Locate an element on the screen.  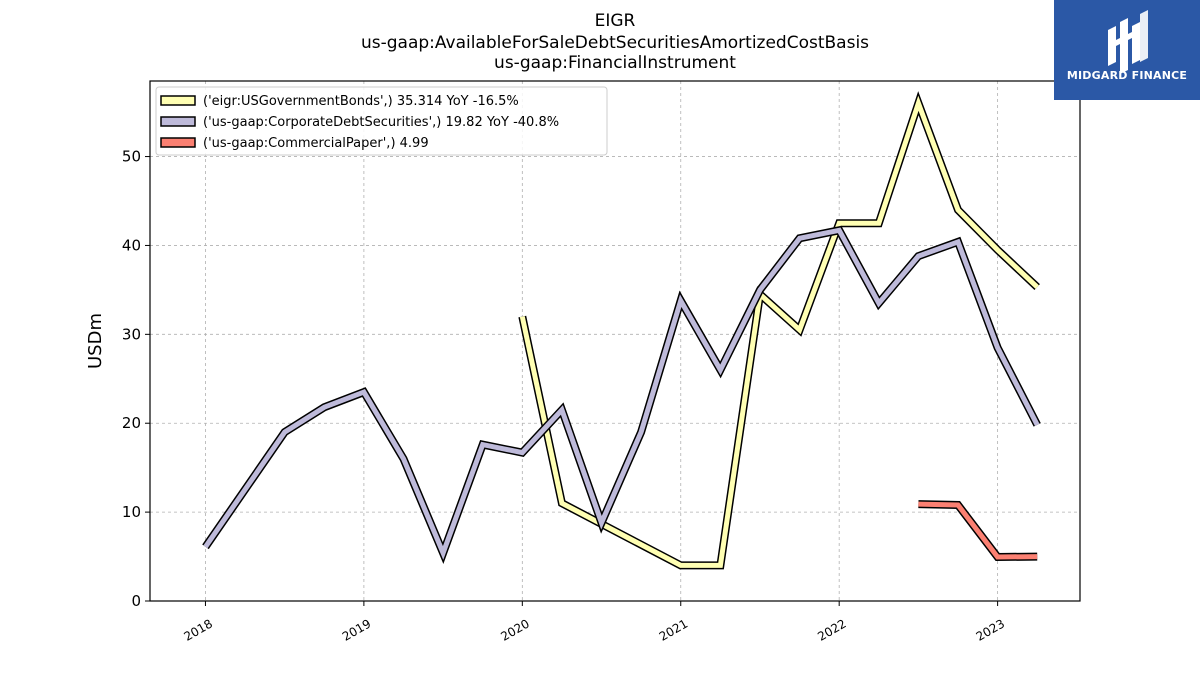
chart-subtitle-2: us-gaap:FinancialInstrument is located at coordinates (615, 63).